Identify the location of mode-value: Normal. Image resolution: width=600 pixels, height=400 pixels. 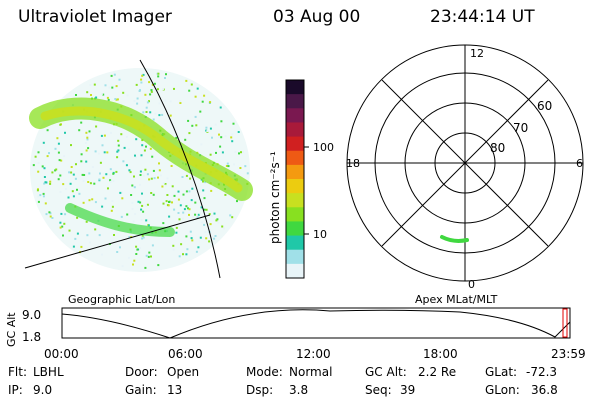
(311, 372).